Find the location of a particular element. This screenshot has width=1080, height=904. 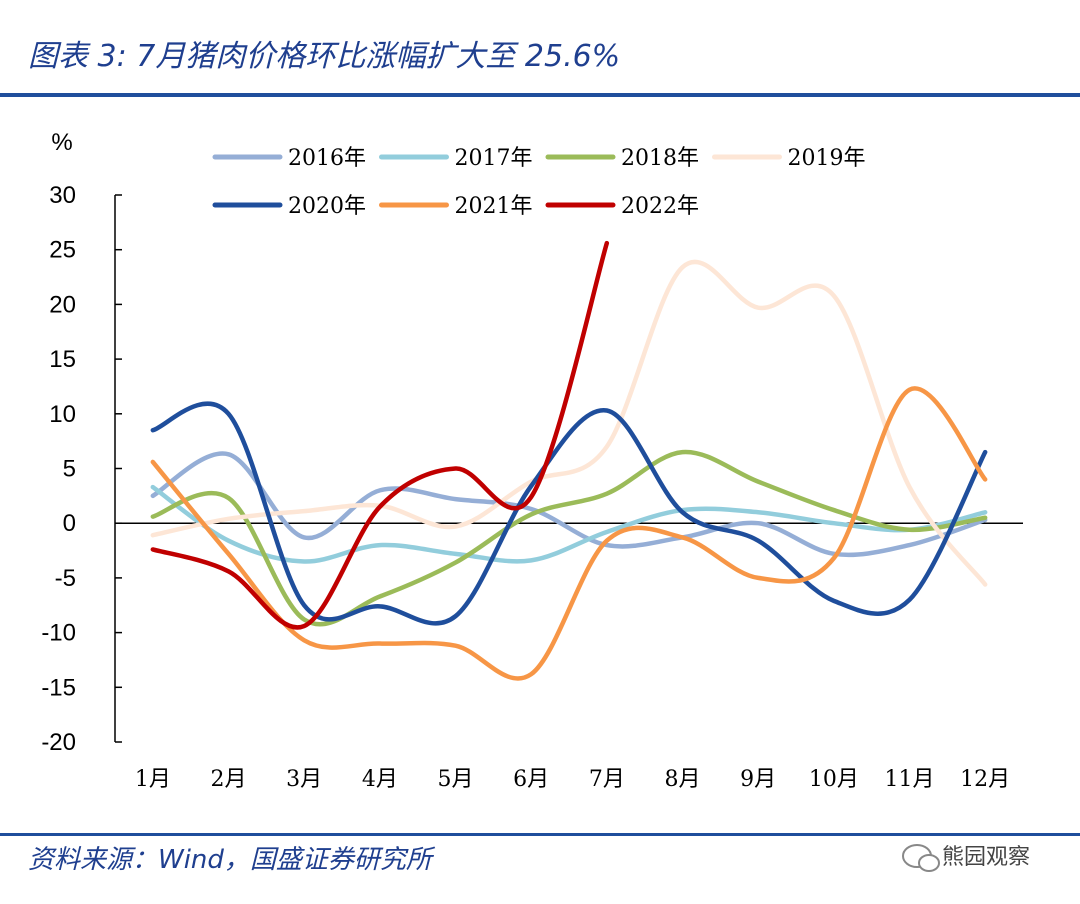

legend-label: 2018年 is located at coordinates (660, 158).